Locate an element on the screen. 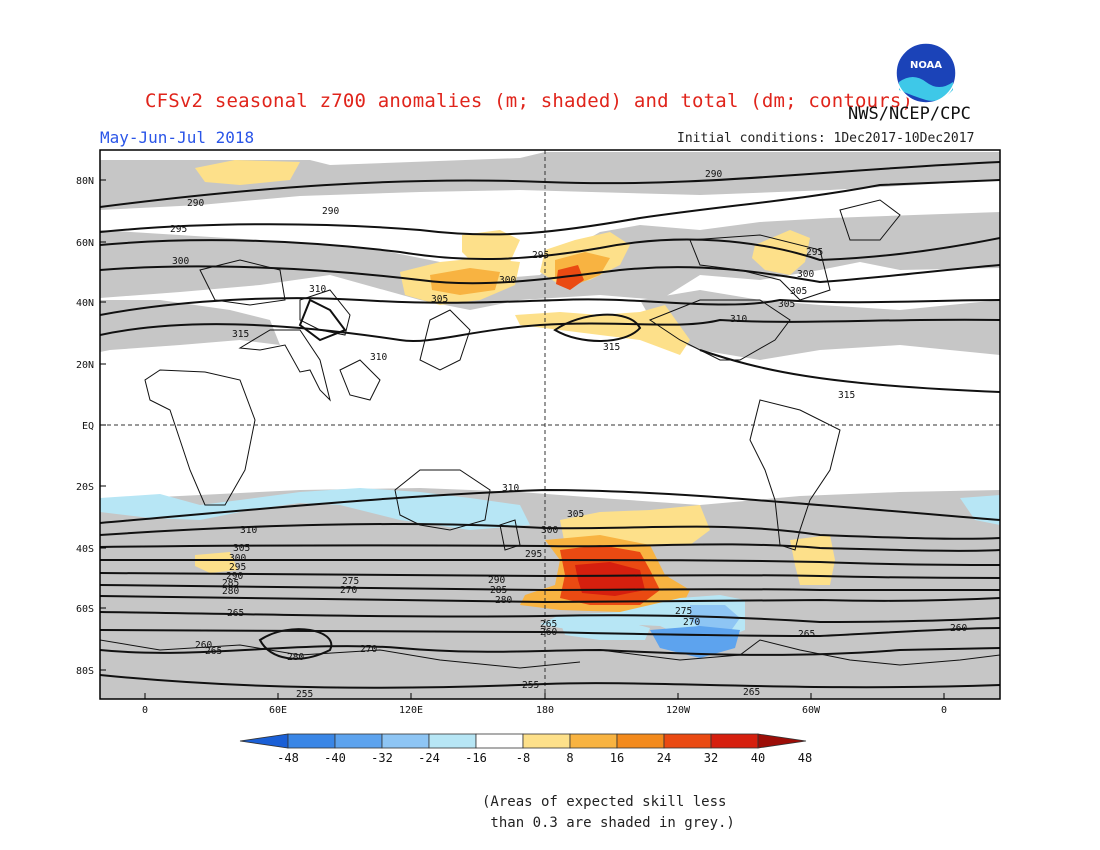  colorbar-tick-label: -16 is located at coordinates (476, 758).